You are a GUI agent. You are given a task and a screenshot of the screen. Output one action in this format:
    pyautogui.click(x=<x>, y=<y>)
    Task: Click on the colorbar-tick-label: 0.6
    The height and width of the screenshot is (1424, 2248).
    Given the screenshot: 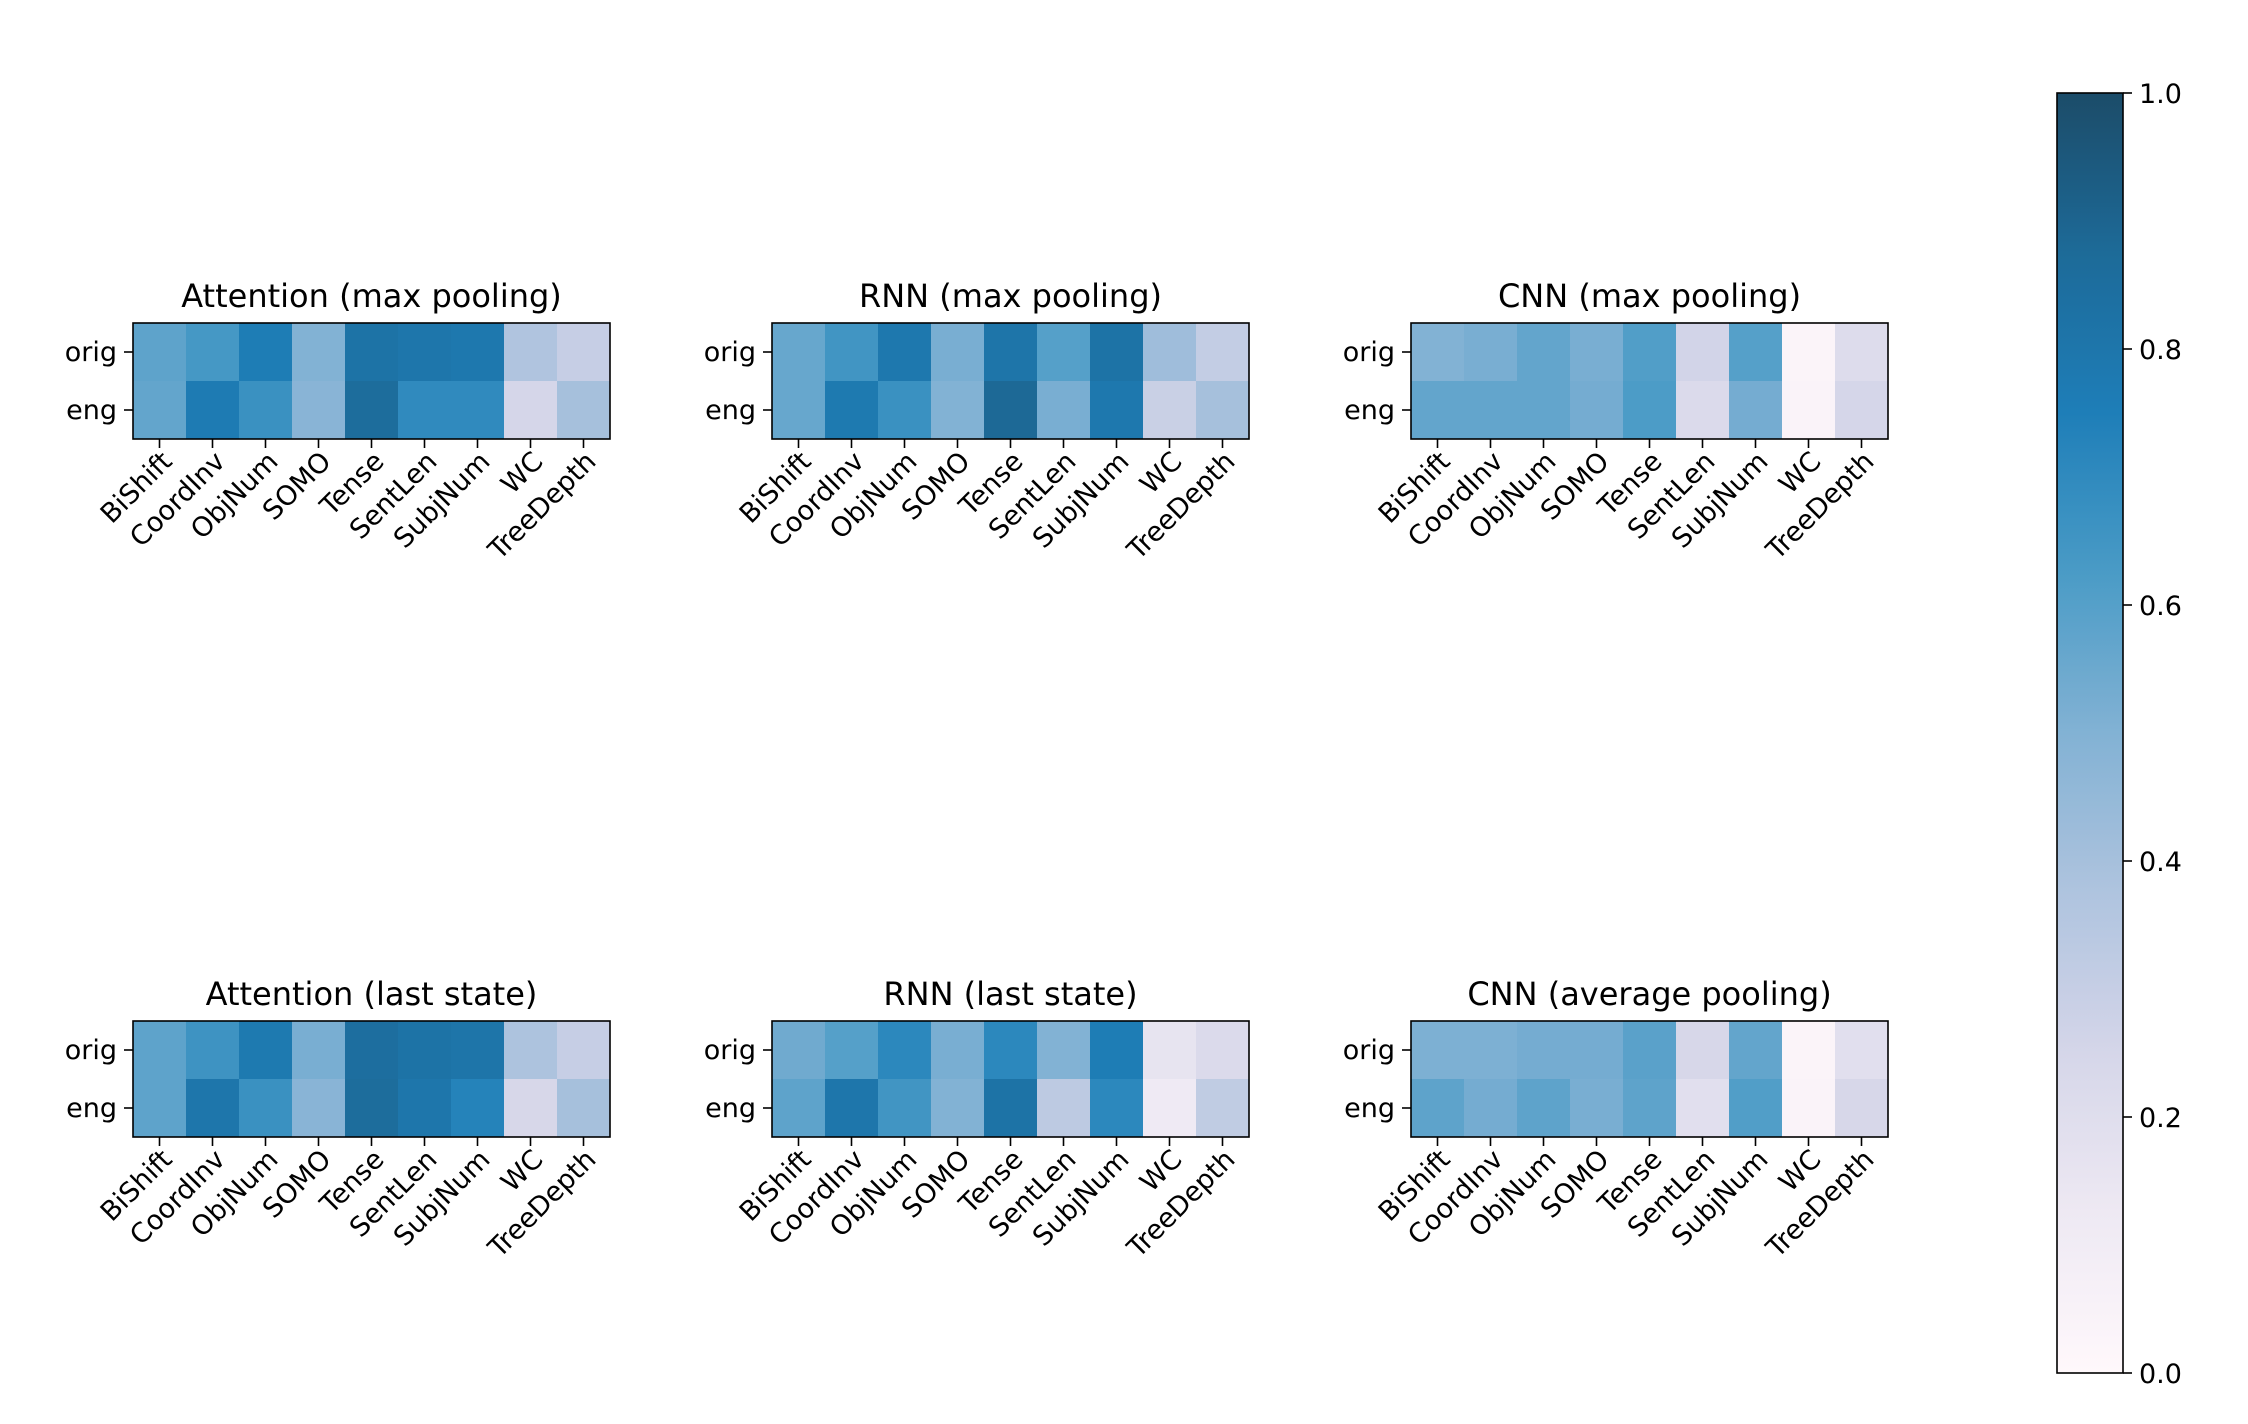 What is the action you would take?
    pyautogui.click(x=2160, y=606)
    